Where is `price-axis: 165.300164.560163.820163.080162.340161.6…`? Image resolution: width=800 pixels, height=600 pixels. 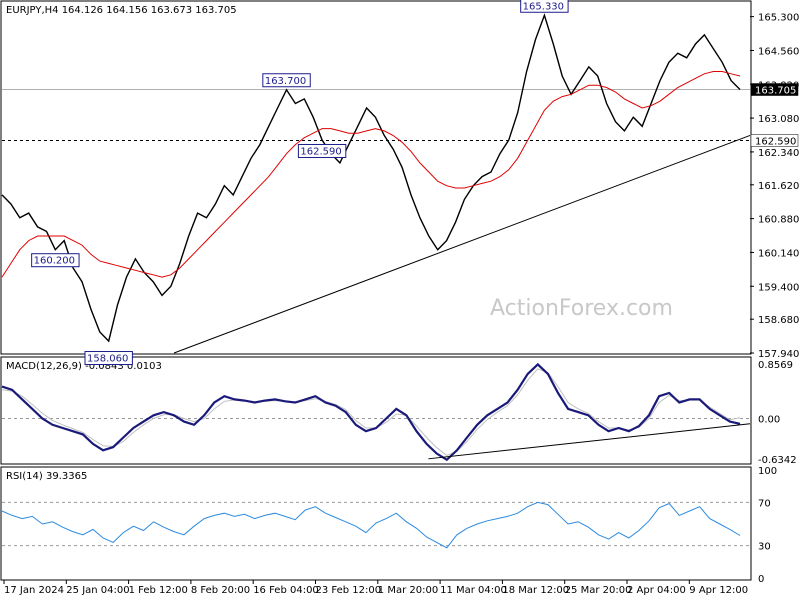
price-axis: 165.300164.560163.820163.080162.340161.6… is located at coordinates (774, 186).